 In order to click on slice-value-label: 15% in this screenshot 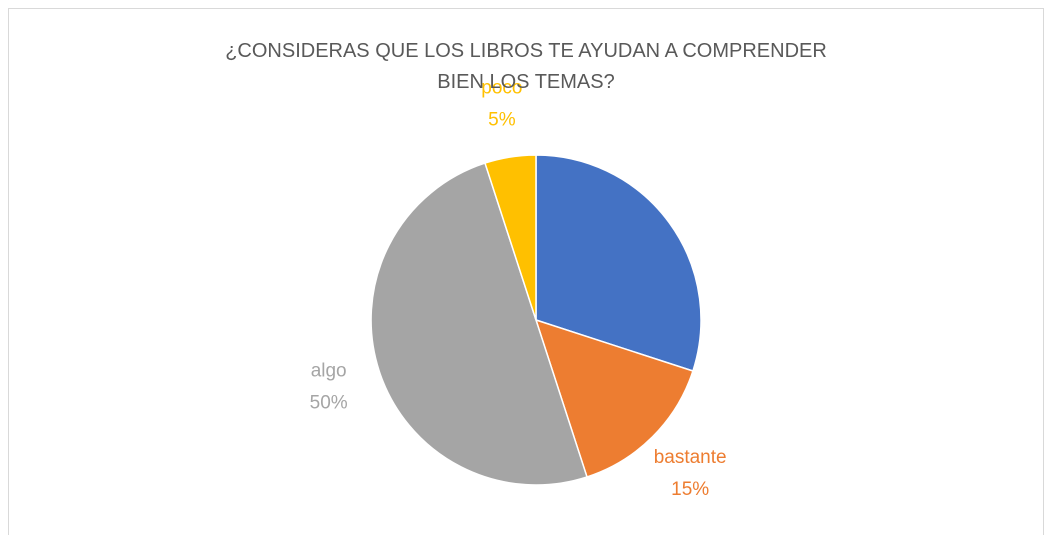, I will do `click(690, 489)`.